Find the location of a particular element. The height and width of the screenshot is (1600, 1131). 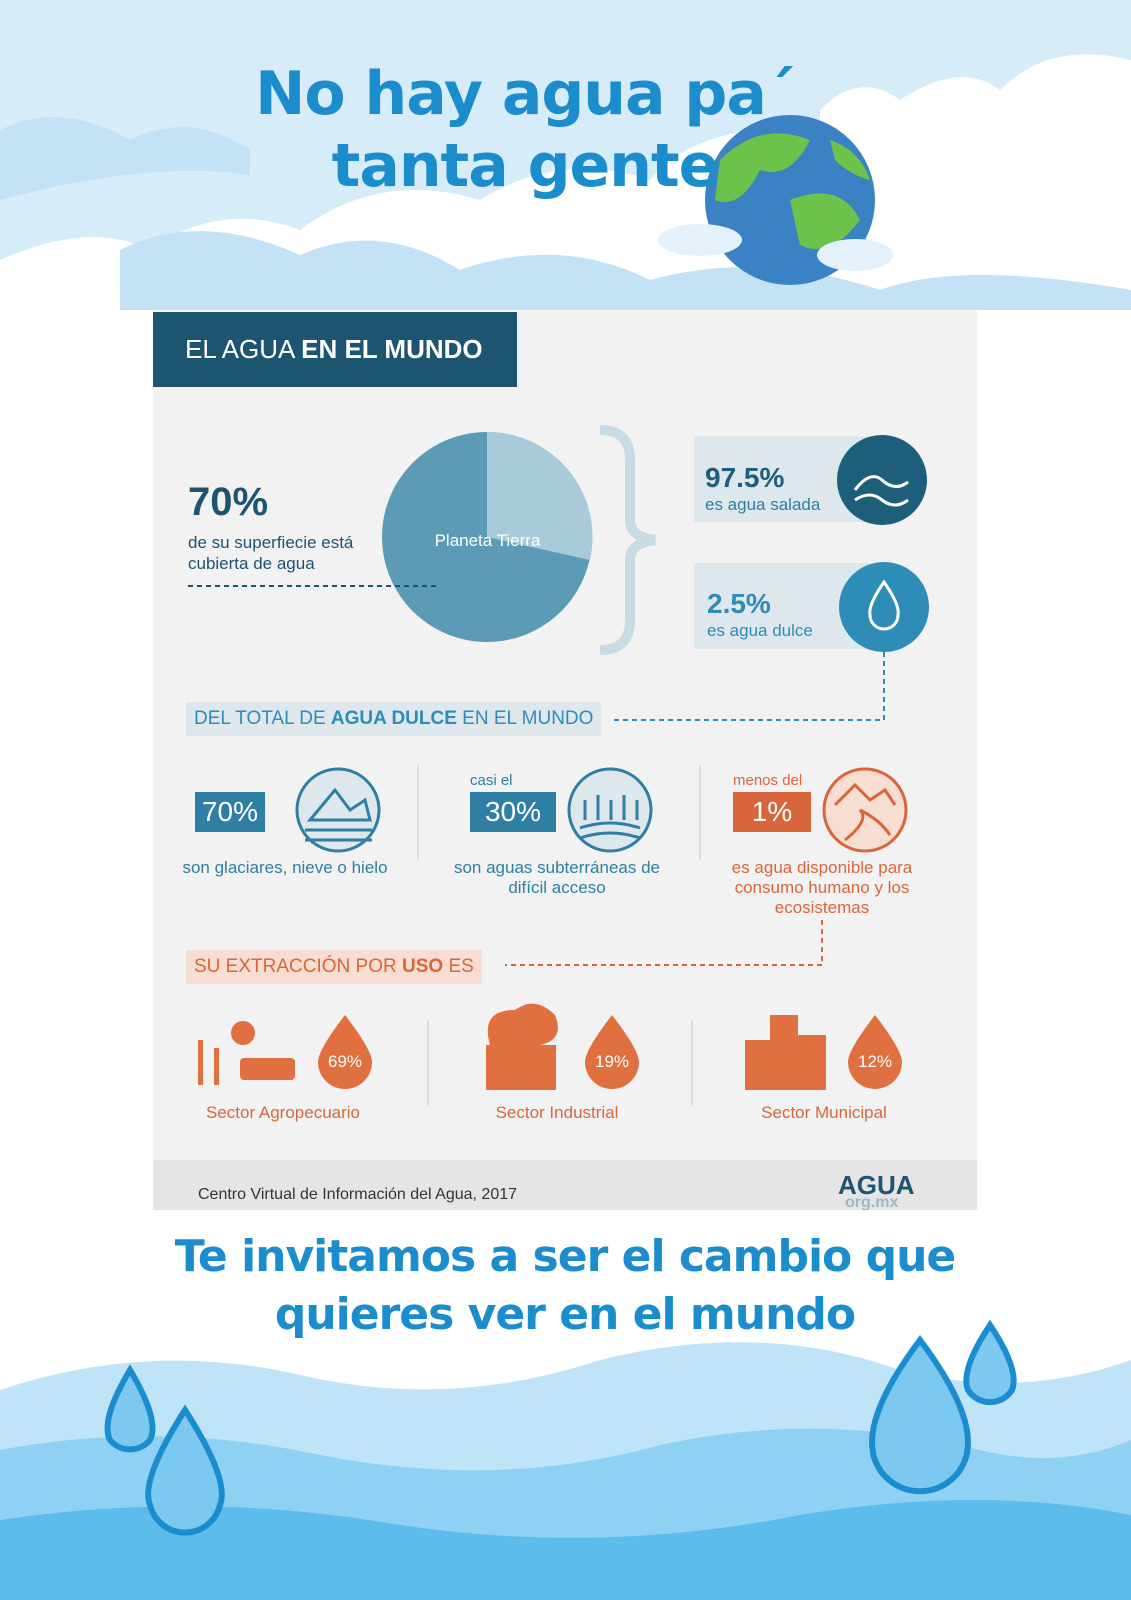

title: No hay agua pa´ tanta gente is located at coordinates (525, 130).